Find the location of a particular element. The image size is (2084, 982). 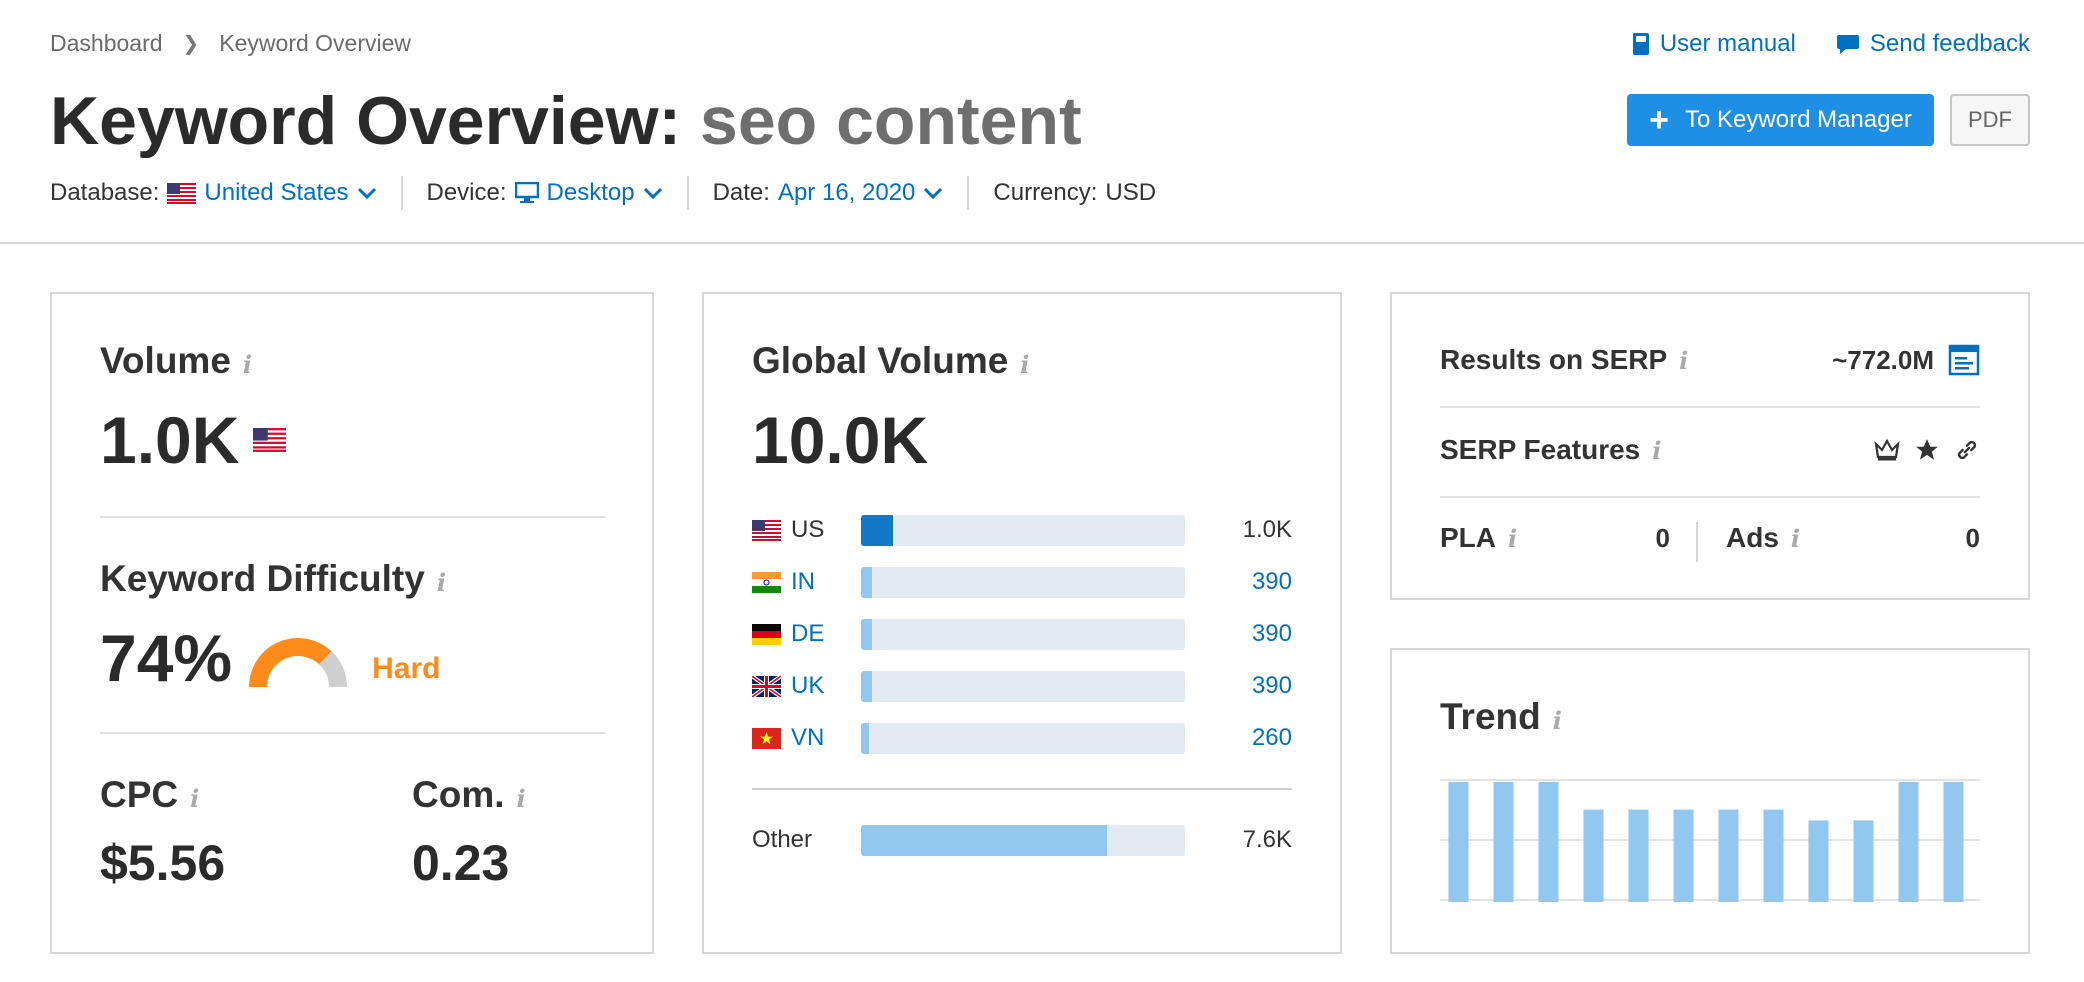

ads-row: Ads i 0 is located at coordinates (1853, 537).